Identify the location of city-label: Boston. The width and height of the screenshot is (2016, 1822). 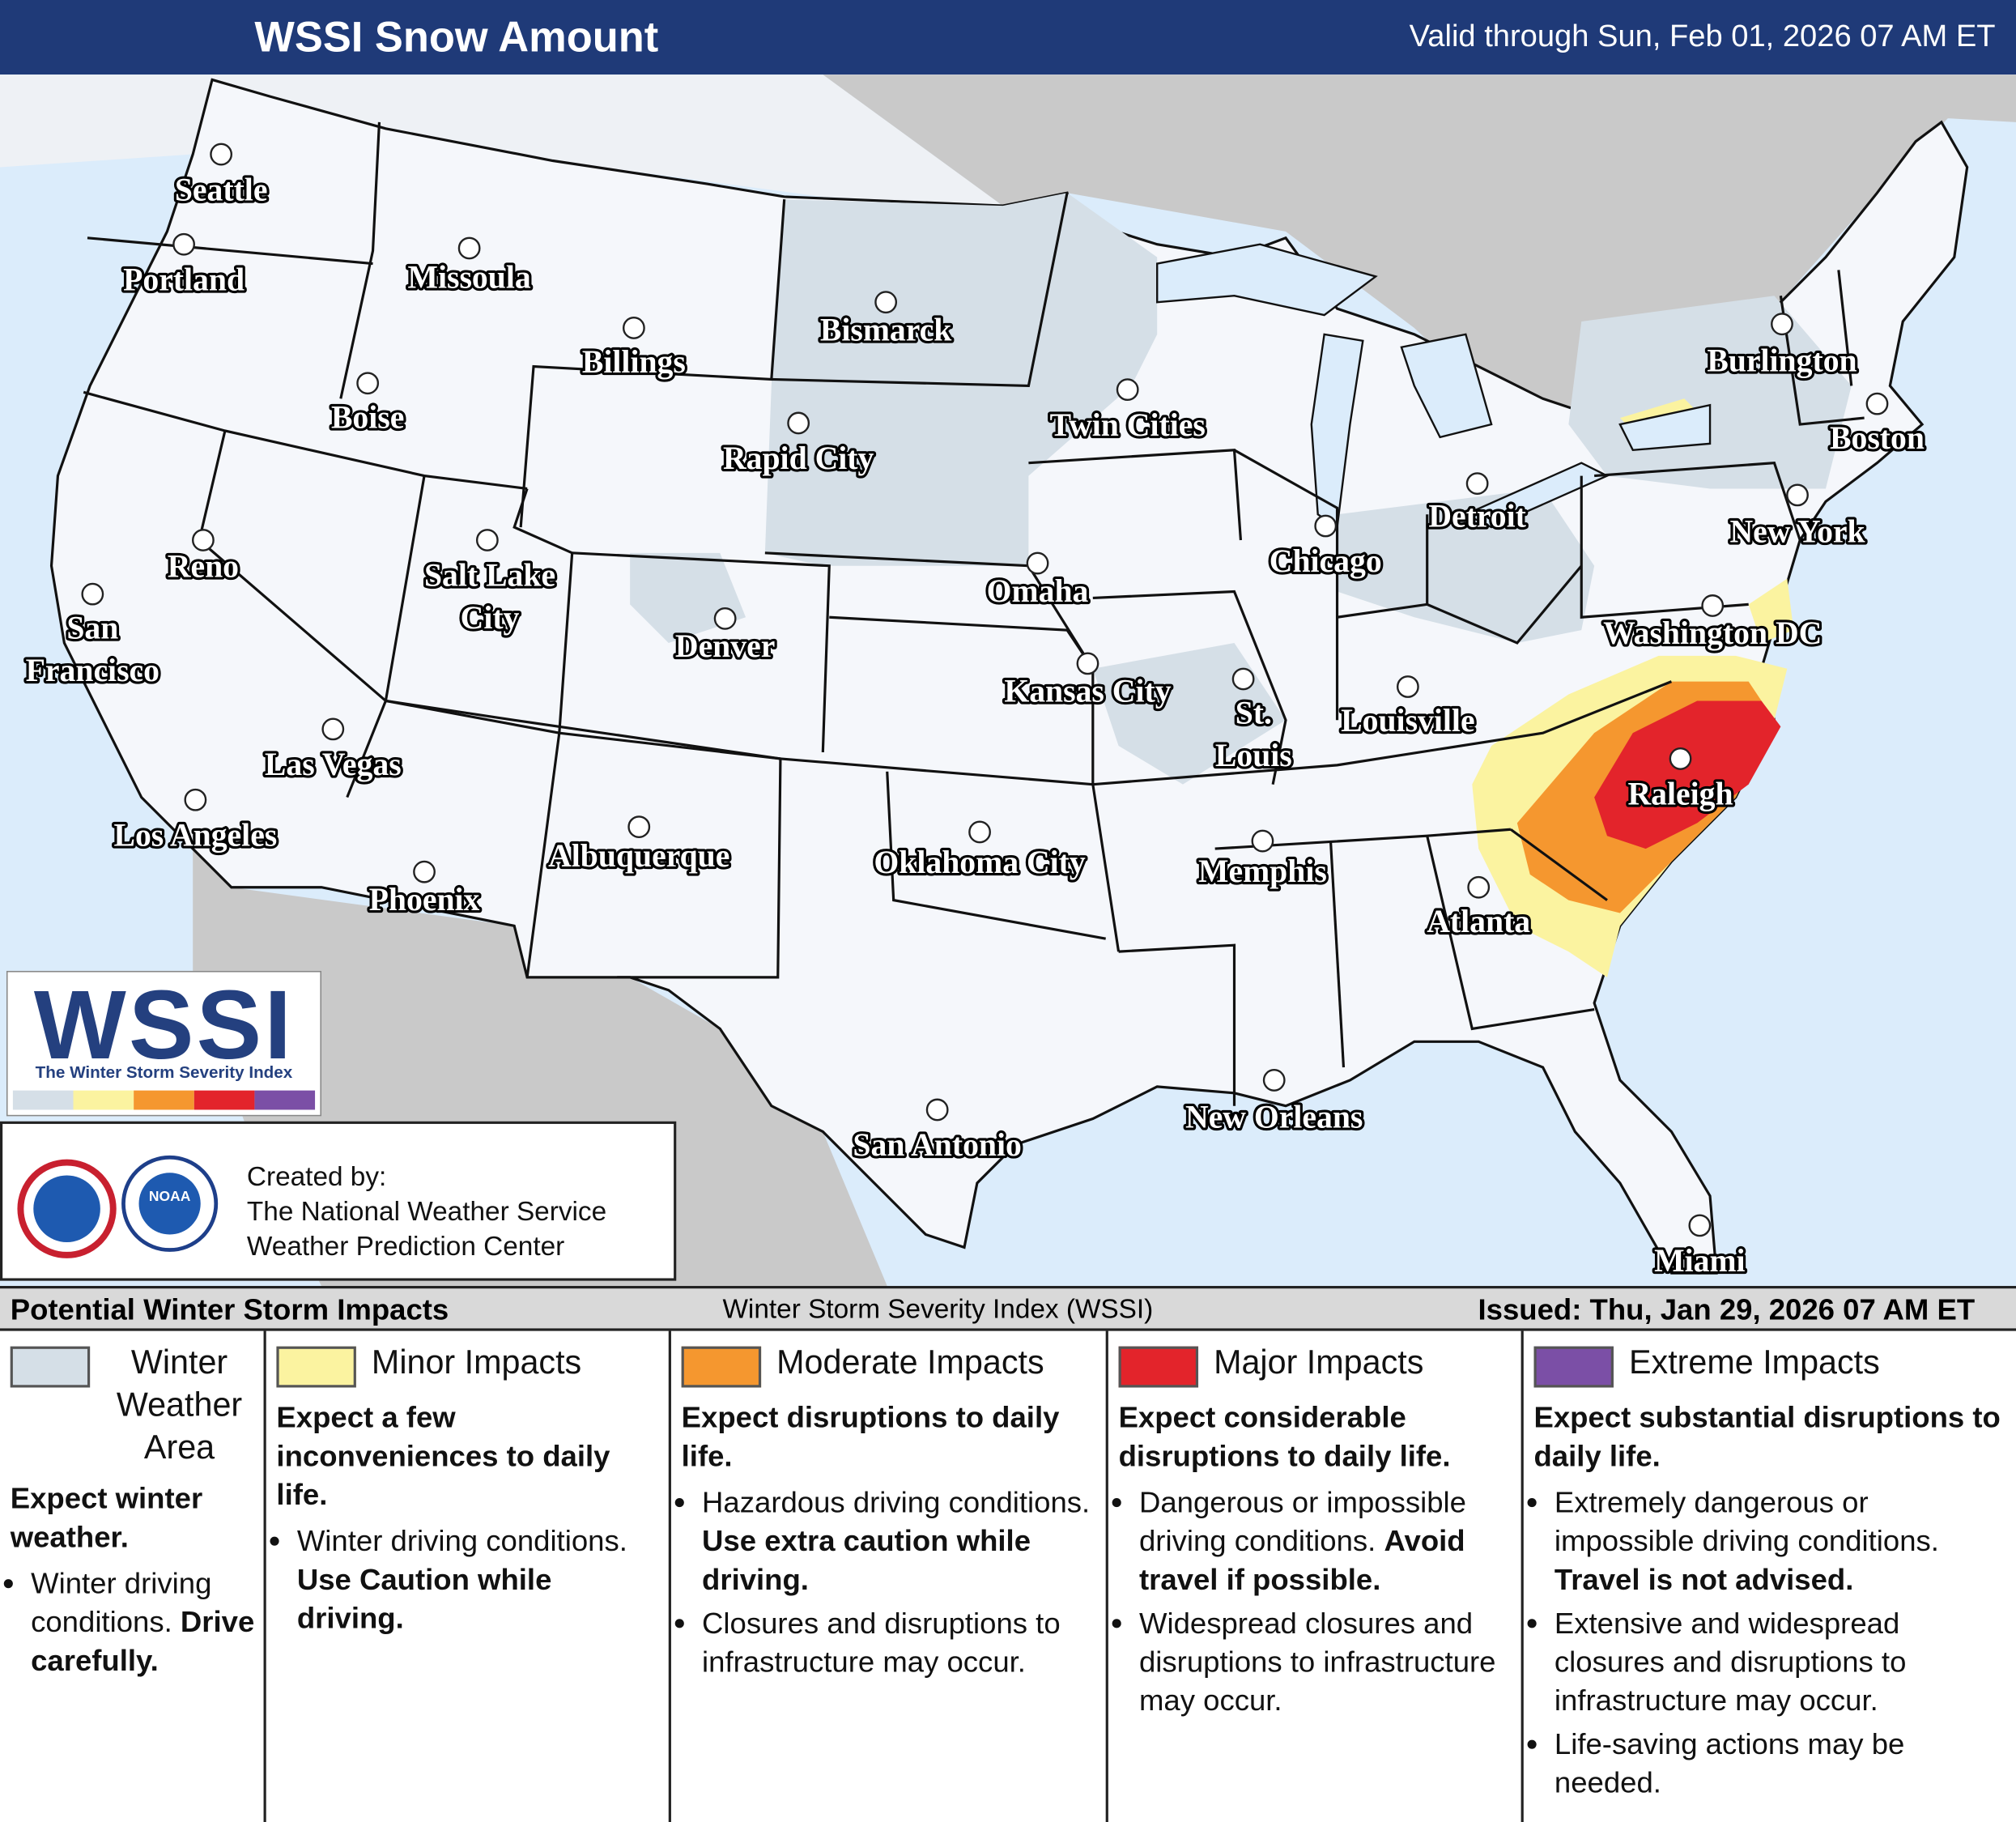
(1877, 438).